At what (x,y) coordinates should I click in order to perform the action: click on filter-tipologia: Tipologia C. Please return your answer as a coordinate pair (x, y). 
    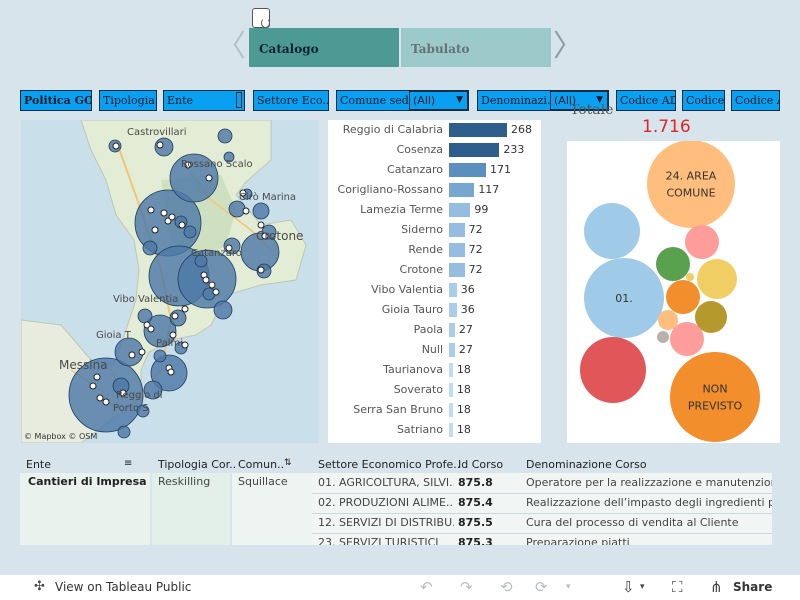
    Looking at the image, I should click on (128, 100).